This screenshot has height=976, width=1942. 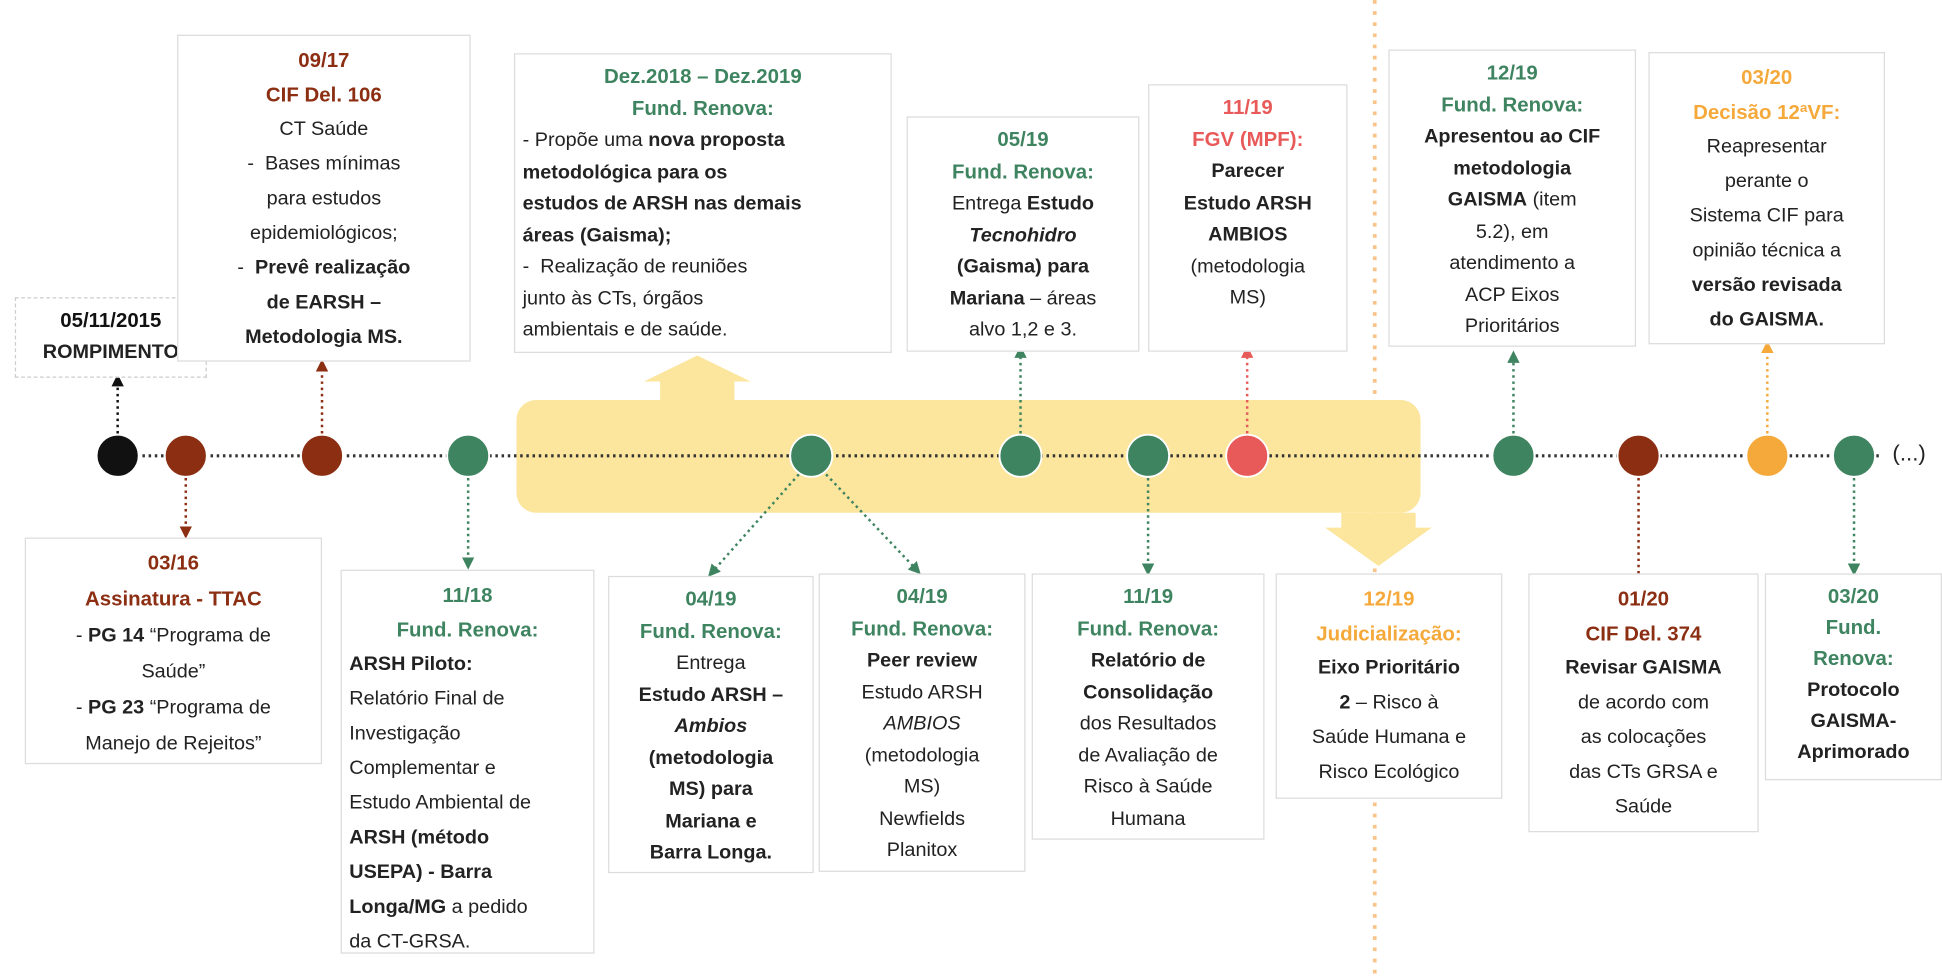 What do you see at coordinates (1767, 286) in the screenshot?
I see `event-text-line: versão revisada` at bounding box center [1767, 286].